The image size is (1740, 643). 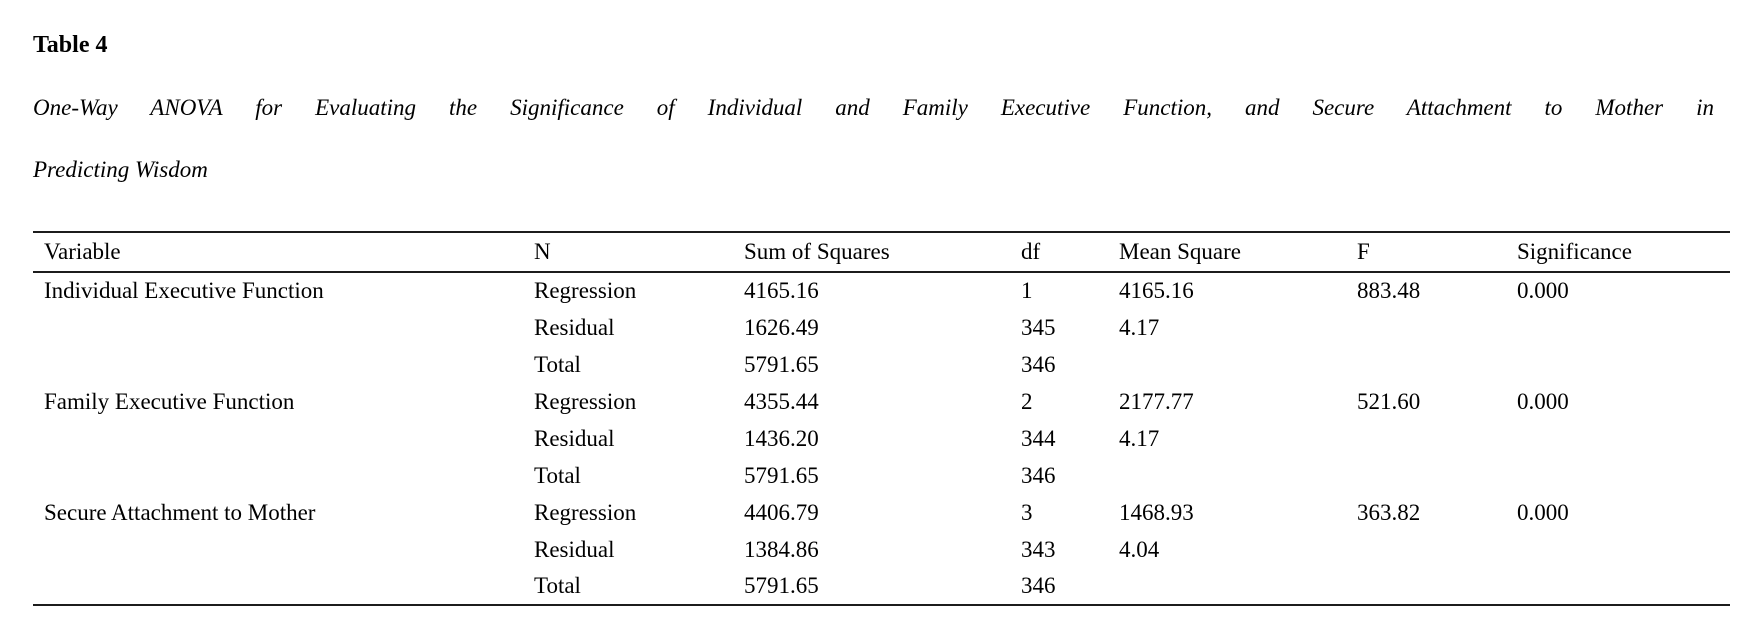 What do you see at coordinates (1038, 327) in the screenshot?
I see `table-cell: 345` at bounding box center [1038, 327].